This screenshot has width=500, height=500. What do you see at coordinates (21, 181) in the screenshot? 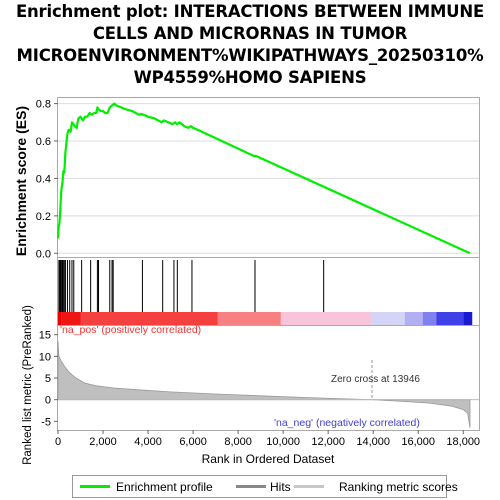
I see `es-y-axis-label: Enrichment score (ES)` at bounding box center [21, 181].